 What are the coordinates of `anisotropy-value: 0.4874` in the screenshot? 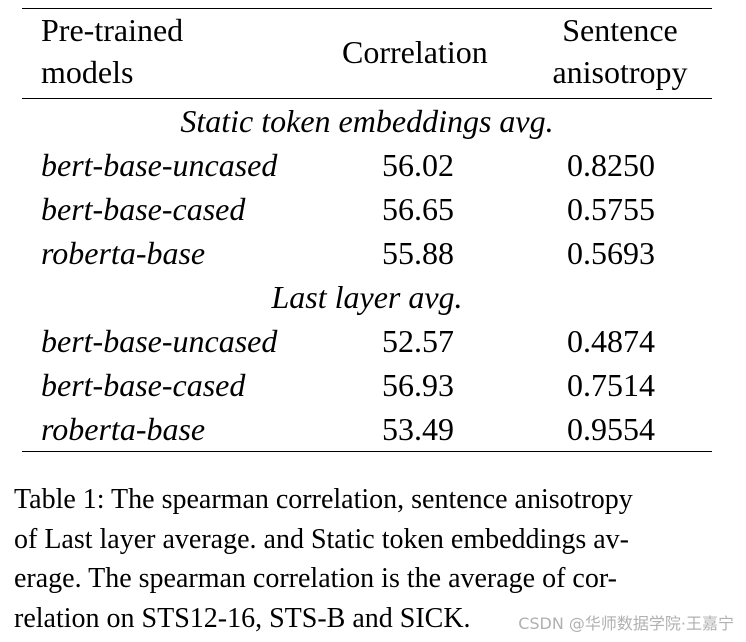 It's located at (611, 341).